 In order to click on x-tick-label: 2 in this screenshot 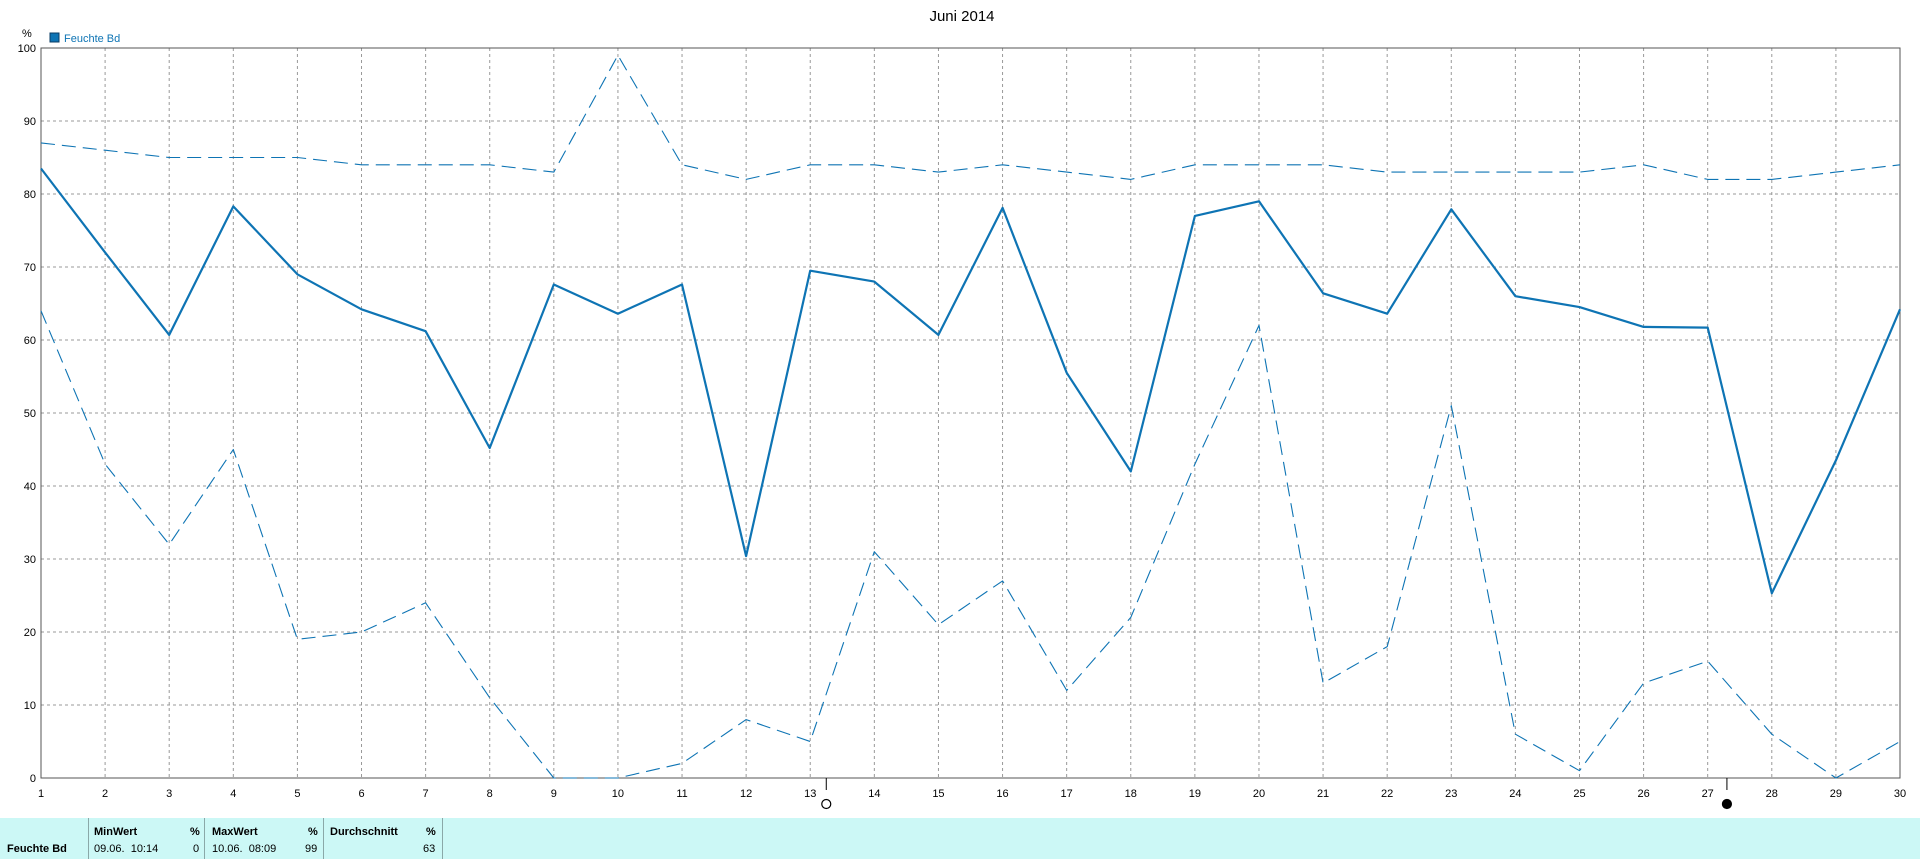, I will do `click(105, 794)`.